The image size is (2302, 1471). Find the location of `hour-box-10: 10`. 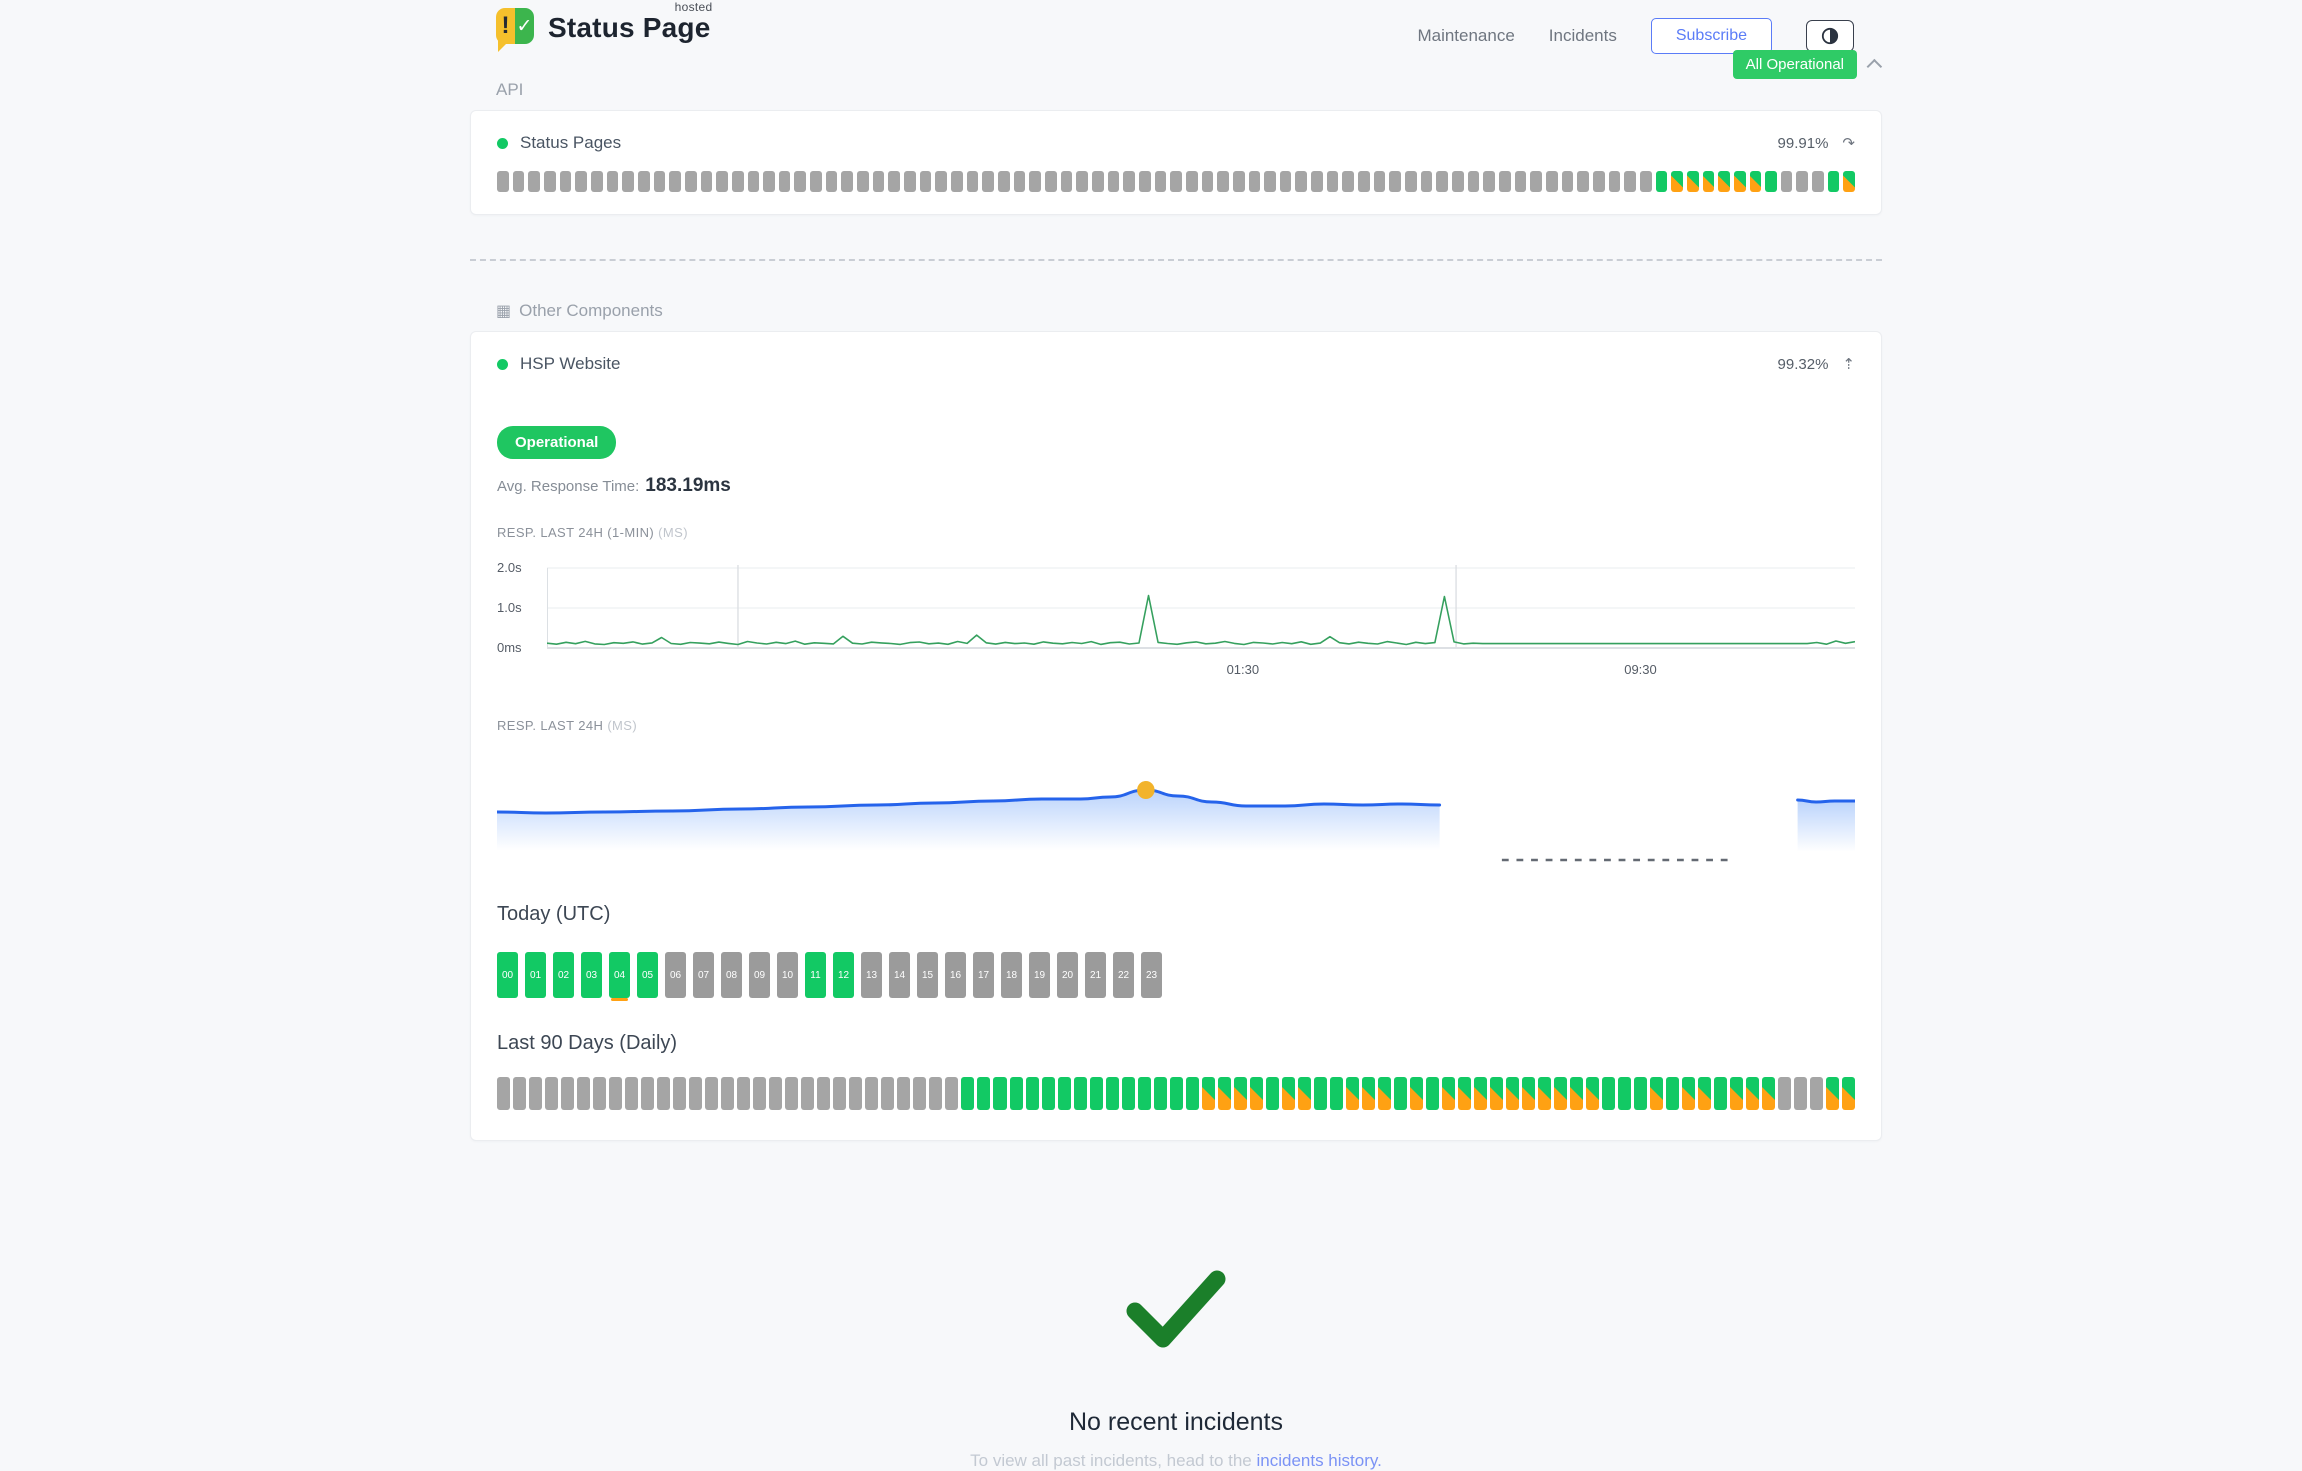

hour-box-10: 10 is located at coordinates (787, 975).